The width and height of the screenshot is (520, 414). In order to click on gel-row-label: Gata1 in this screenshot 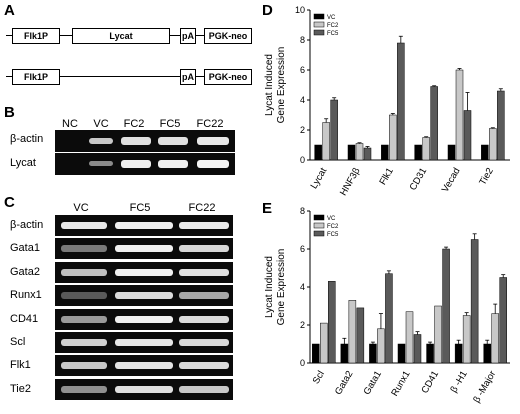, I will do `click(25, 248)`.